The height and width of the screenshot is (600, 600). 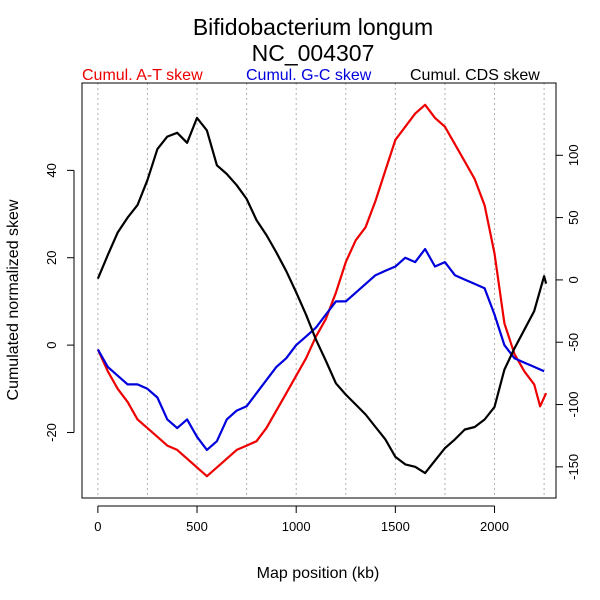 What do you see at coordinates (296, 526) in the screenshot?
I see `x-tick-label: 1000` at bounding box center [296, 526].